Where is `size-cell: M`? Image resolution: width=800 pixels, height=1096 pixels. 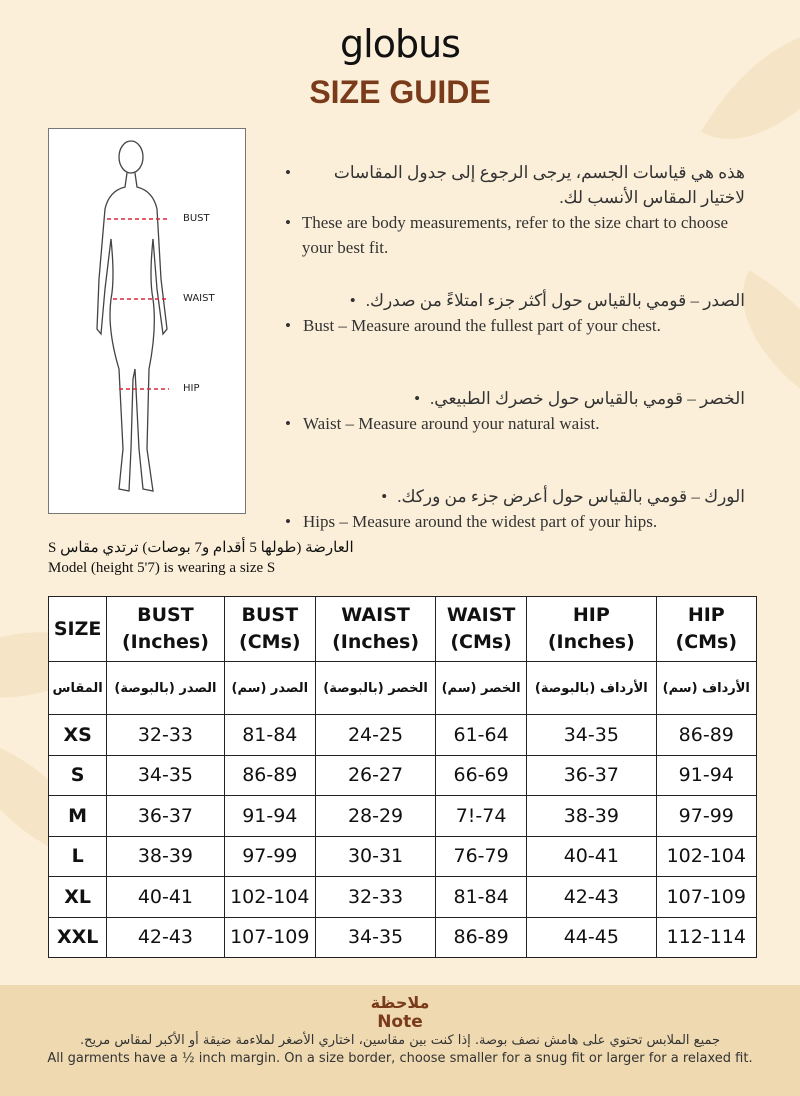 size-cell: M is located at coordinates (77, 816).